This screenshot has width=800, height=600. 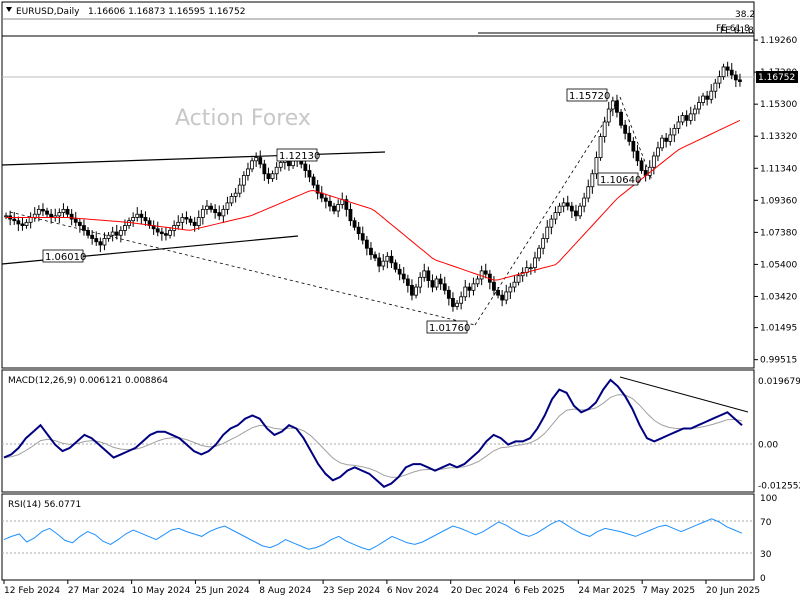 What do you see at coordinates (9, 9) in the screenshot?
I see `dropdown-triangle-icon` at bounding box center [9, 9].